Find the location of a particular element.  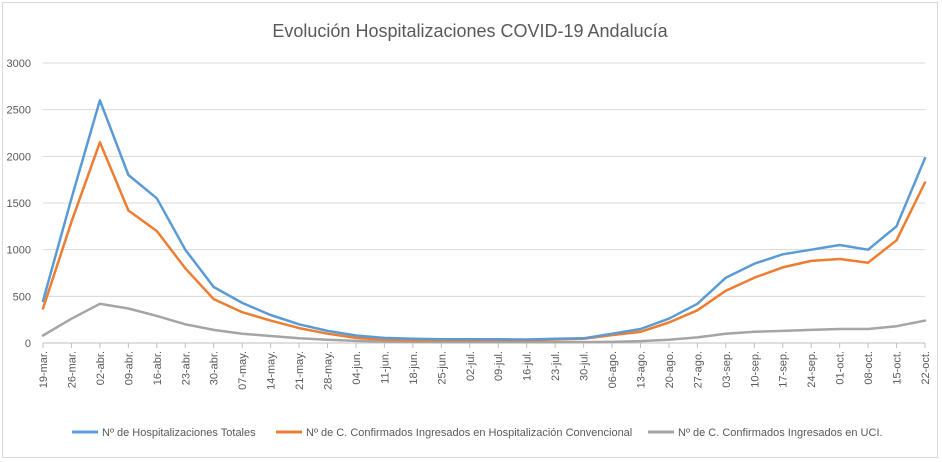

y-tick-label: 1500 is located at coordinates (19, 204).